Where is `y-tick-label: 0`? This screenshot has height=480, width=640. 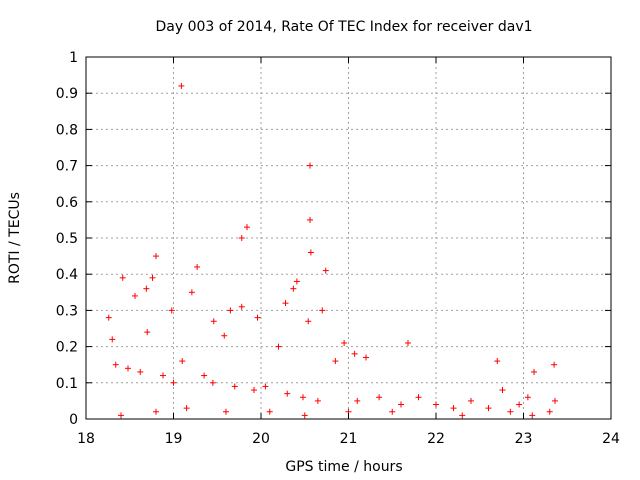
y-tick-label: 0 is located at coordinates (73, 420).